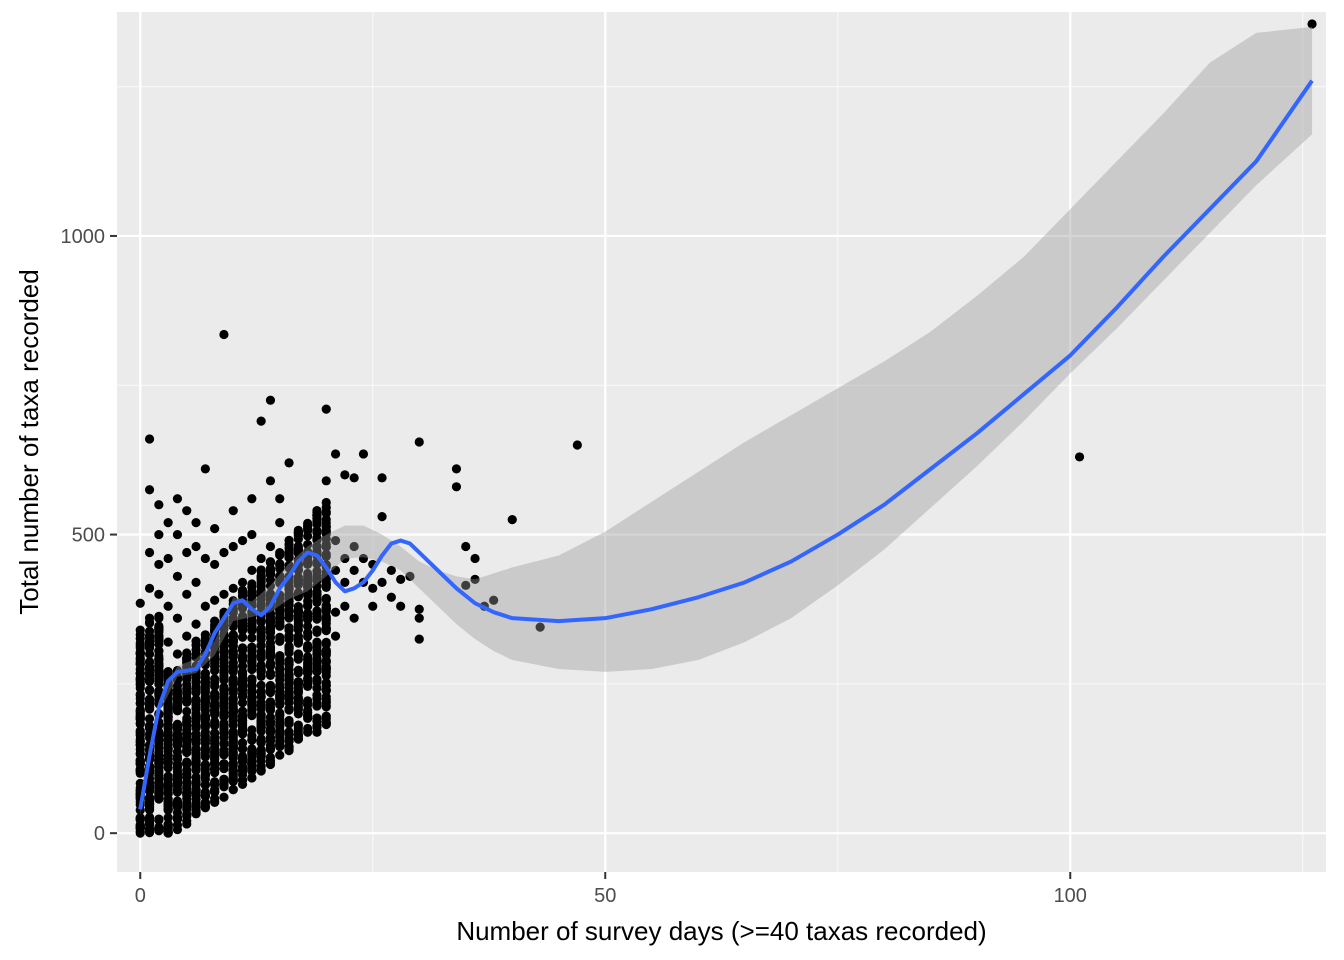  I want to click on x-tick-label: 0, so click(140, 896).